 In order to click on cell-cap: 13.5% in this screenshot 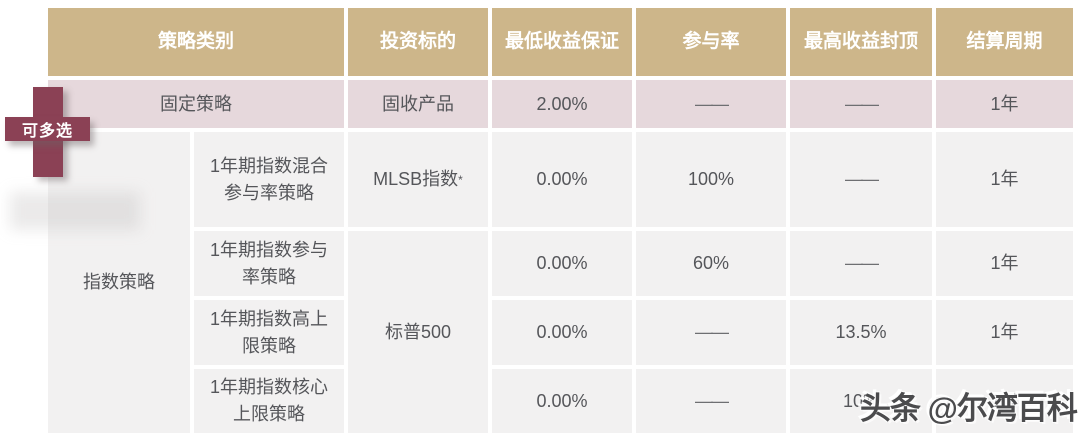, I will do `click(861, 332)`.